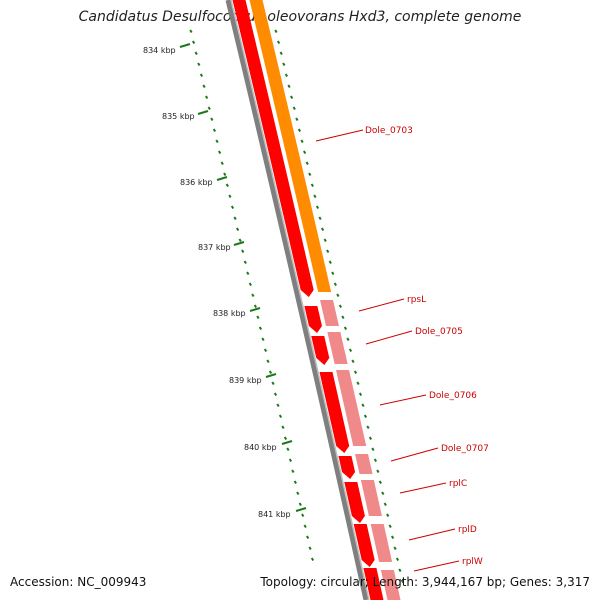  Describe the element at coordinates (178, 116) in the screenshot. I see `tick-label: 835 kbp` at that location.